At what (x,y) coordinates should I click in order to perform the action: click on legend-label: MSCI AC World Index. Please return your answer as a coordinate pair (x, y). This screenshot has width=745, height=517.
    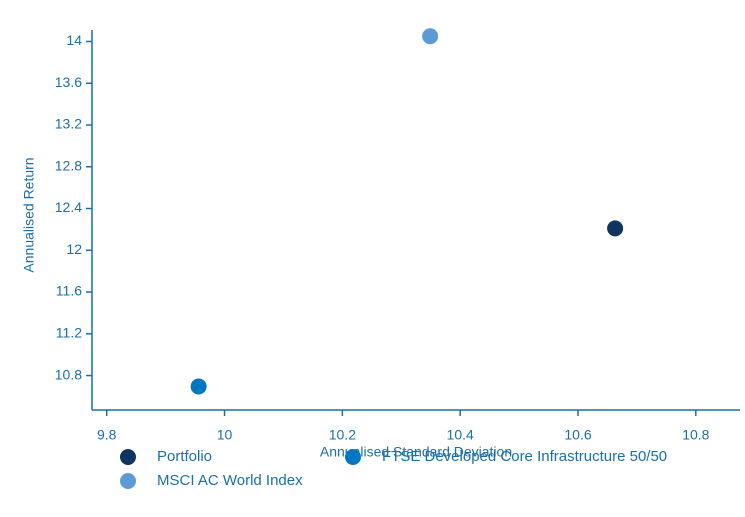
    Looking at the image, I should click on (230, 480).